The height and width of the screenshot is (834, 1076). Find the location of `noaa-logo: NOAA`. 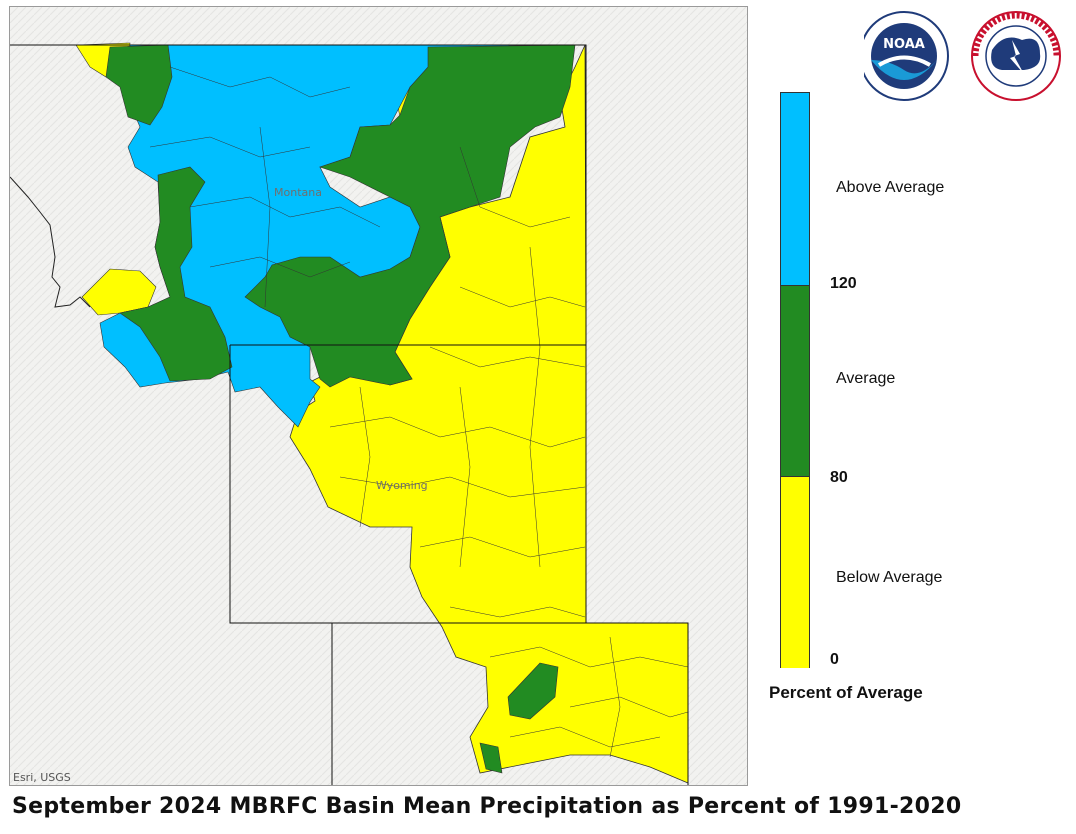

noaa-logo: NOAA is located at coordinates (904, 56).